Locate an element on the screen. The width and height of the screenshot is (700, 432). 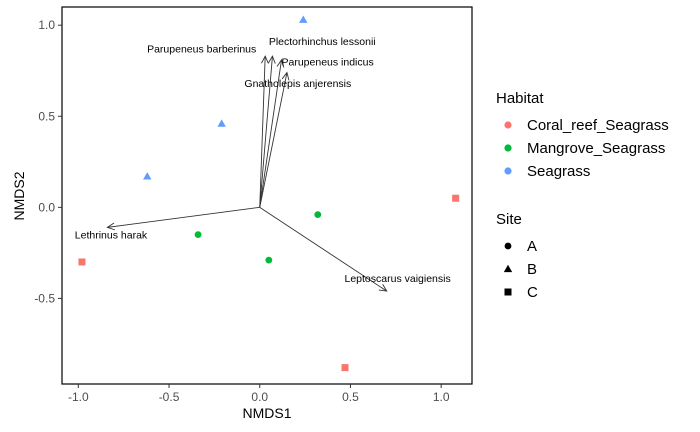
x-tick-label: 0.5 is located at coordinates (350, 397).